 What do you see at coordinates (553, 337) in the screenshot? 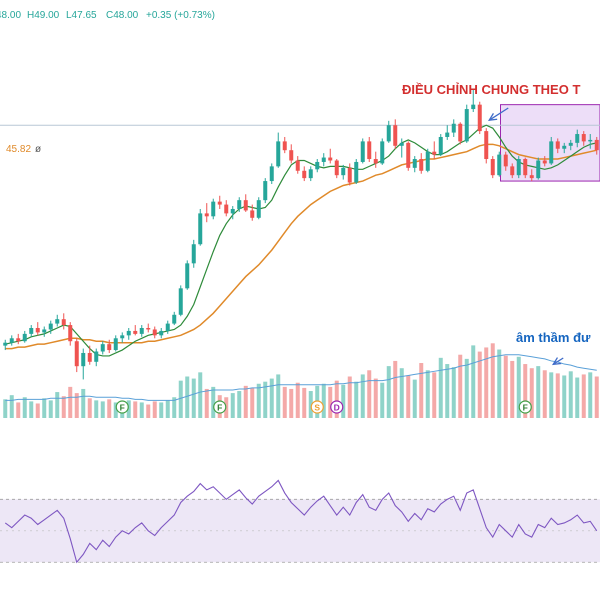
I see `accumulation-annotation: âm thầm đư` at bounding box center [553, 337].